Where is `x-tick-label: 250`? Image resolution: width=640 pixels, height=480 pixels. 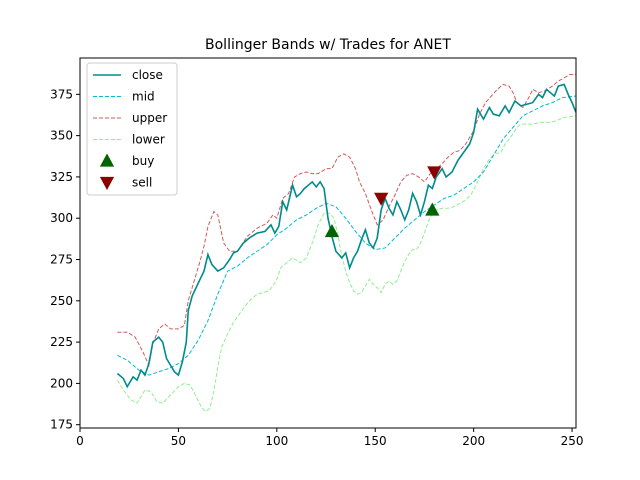 x-tick-label: 250 is located at coordinates (572, 441).